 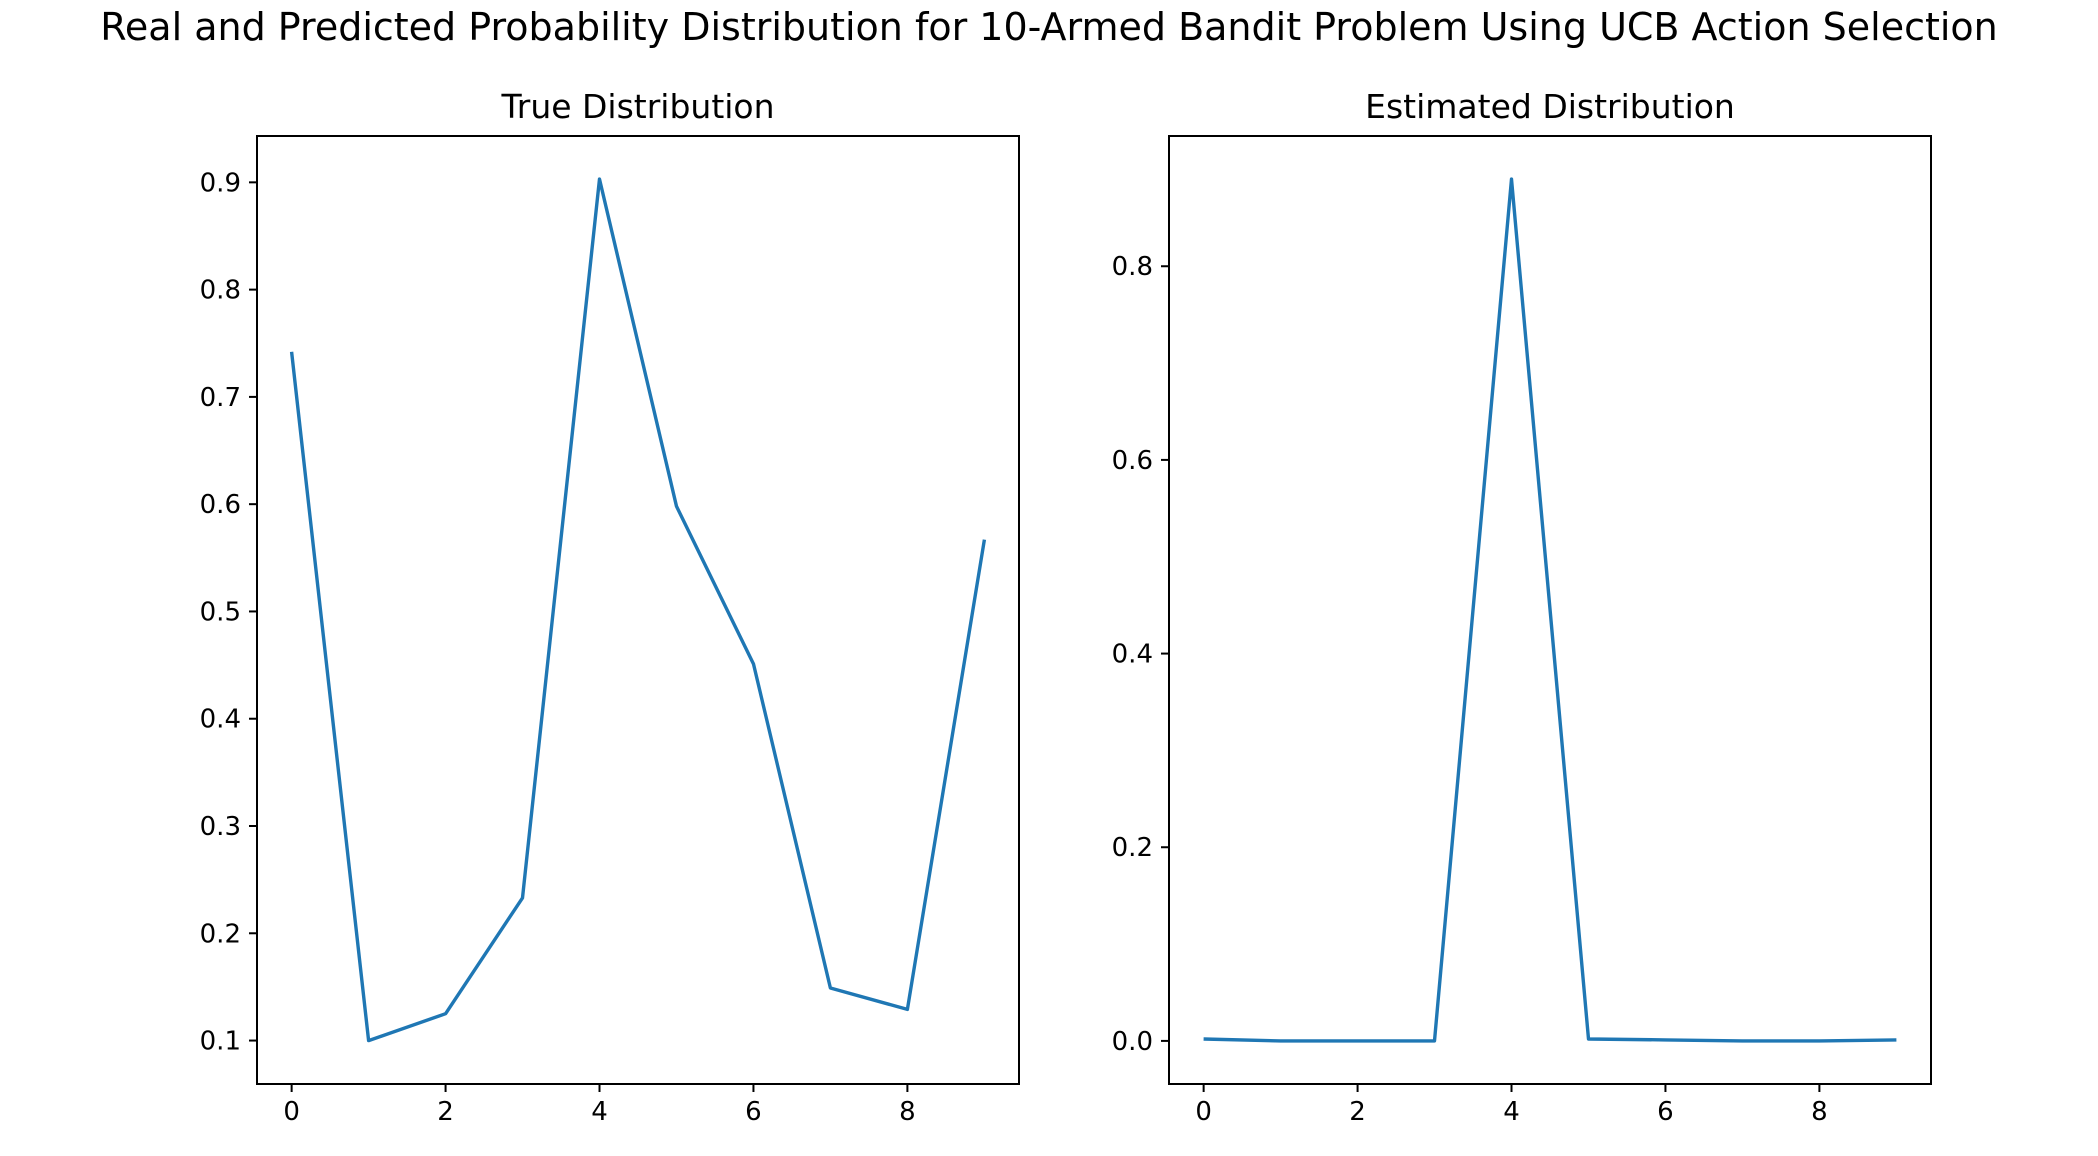 What do you see at coordinates (220, 1042) in the screenshot?
I see `true-distribution-ytick-label-0: 0.1` at bounding box center [220, 1042].